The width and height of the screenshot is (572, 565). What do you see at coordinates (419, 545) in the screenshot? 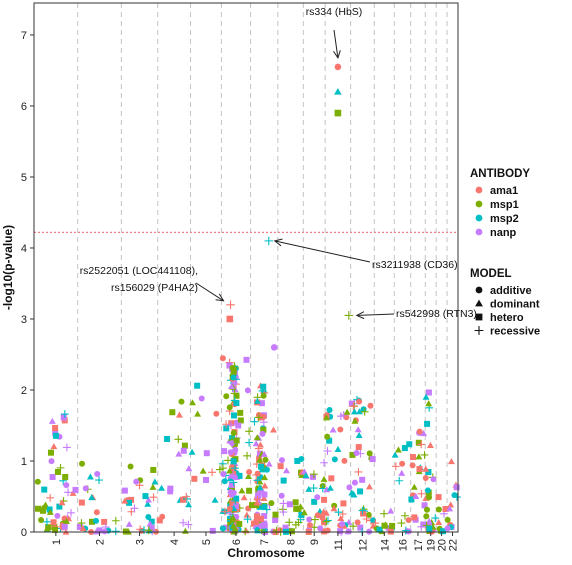
I see `x-tick-label: 17` at bounding box center [419, 545].